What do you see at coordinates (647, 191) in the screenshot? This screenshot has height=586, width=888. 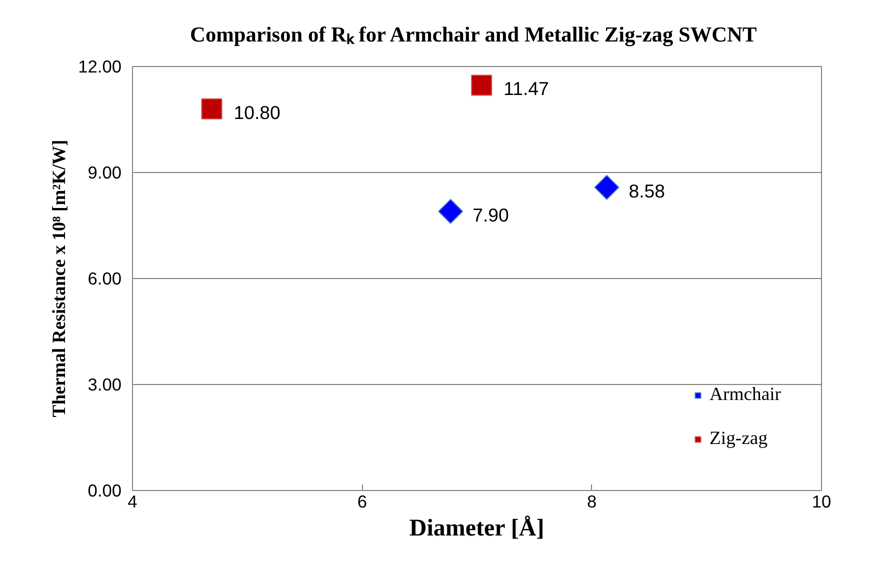 I see `data-label: 8.58` at bounding box center [647, 191].